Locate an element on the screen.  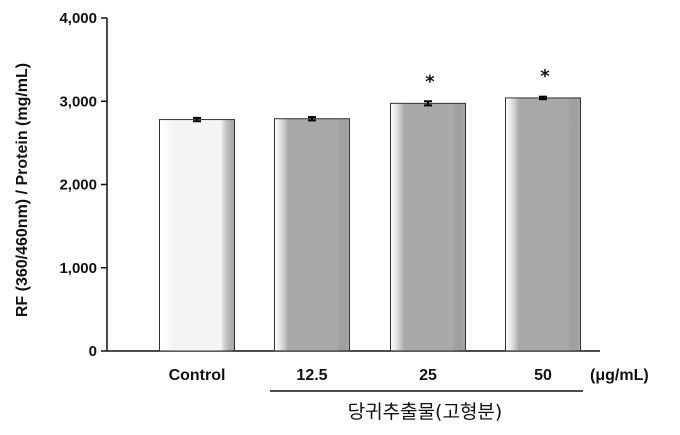
y-tick-label: 4,000 is located at coordinates (78, 18).